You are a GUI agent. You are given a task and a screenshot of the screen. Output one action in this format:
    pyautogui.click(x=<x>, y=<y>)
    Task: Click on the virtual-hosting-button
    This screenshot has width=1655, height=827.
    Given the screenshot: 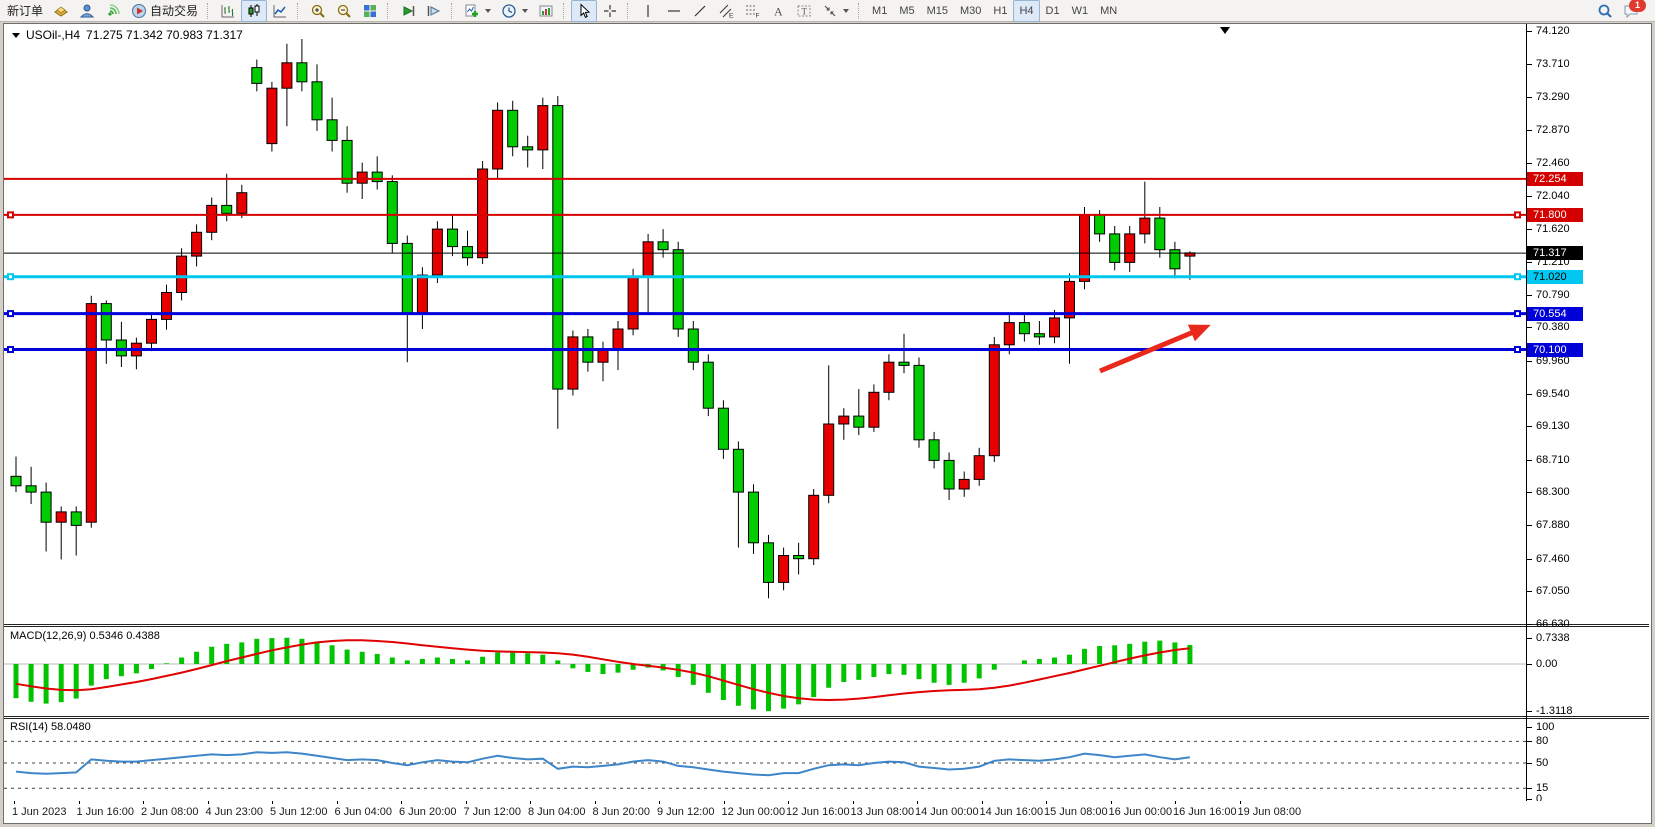 What is the action you would take?
    pyautogui.click(x=87, y=11)
    